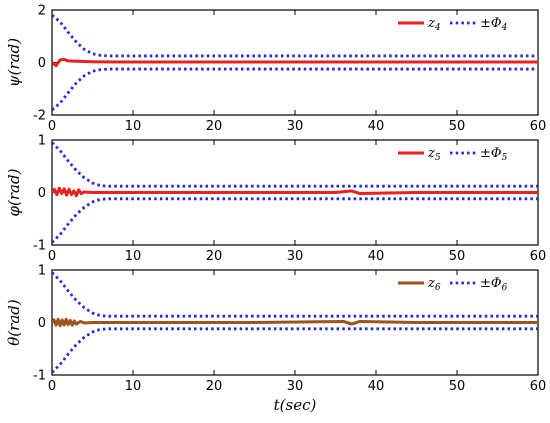 The height and width of the screenshot is (423, 550). I want to click on series-line-6-upper-bound, so click(295, 294).